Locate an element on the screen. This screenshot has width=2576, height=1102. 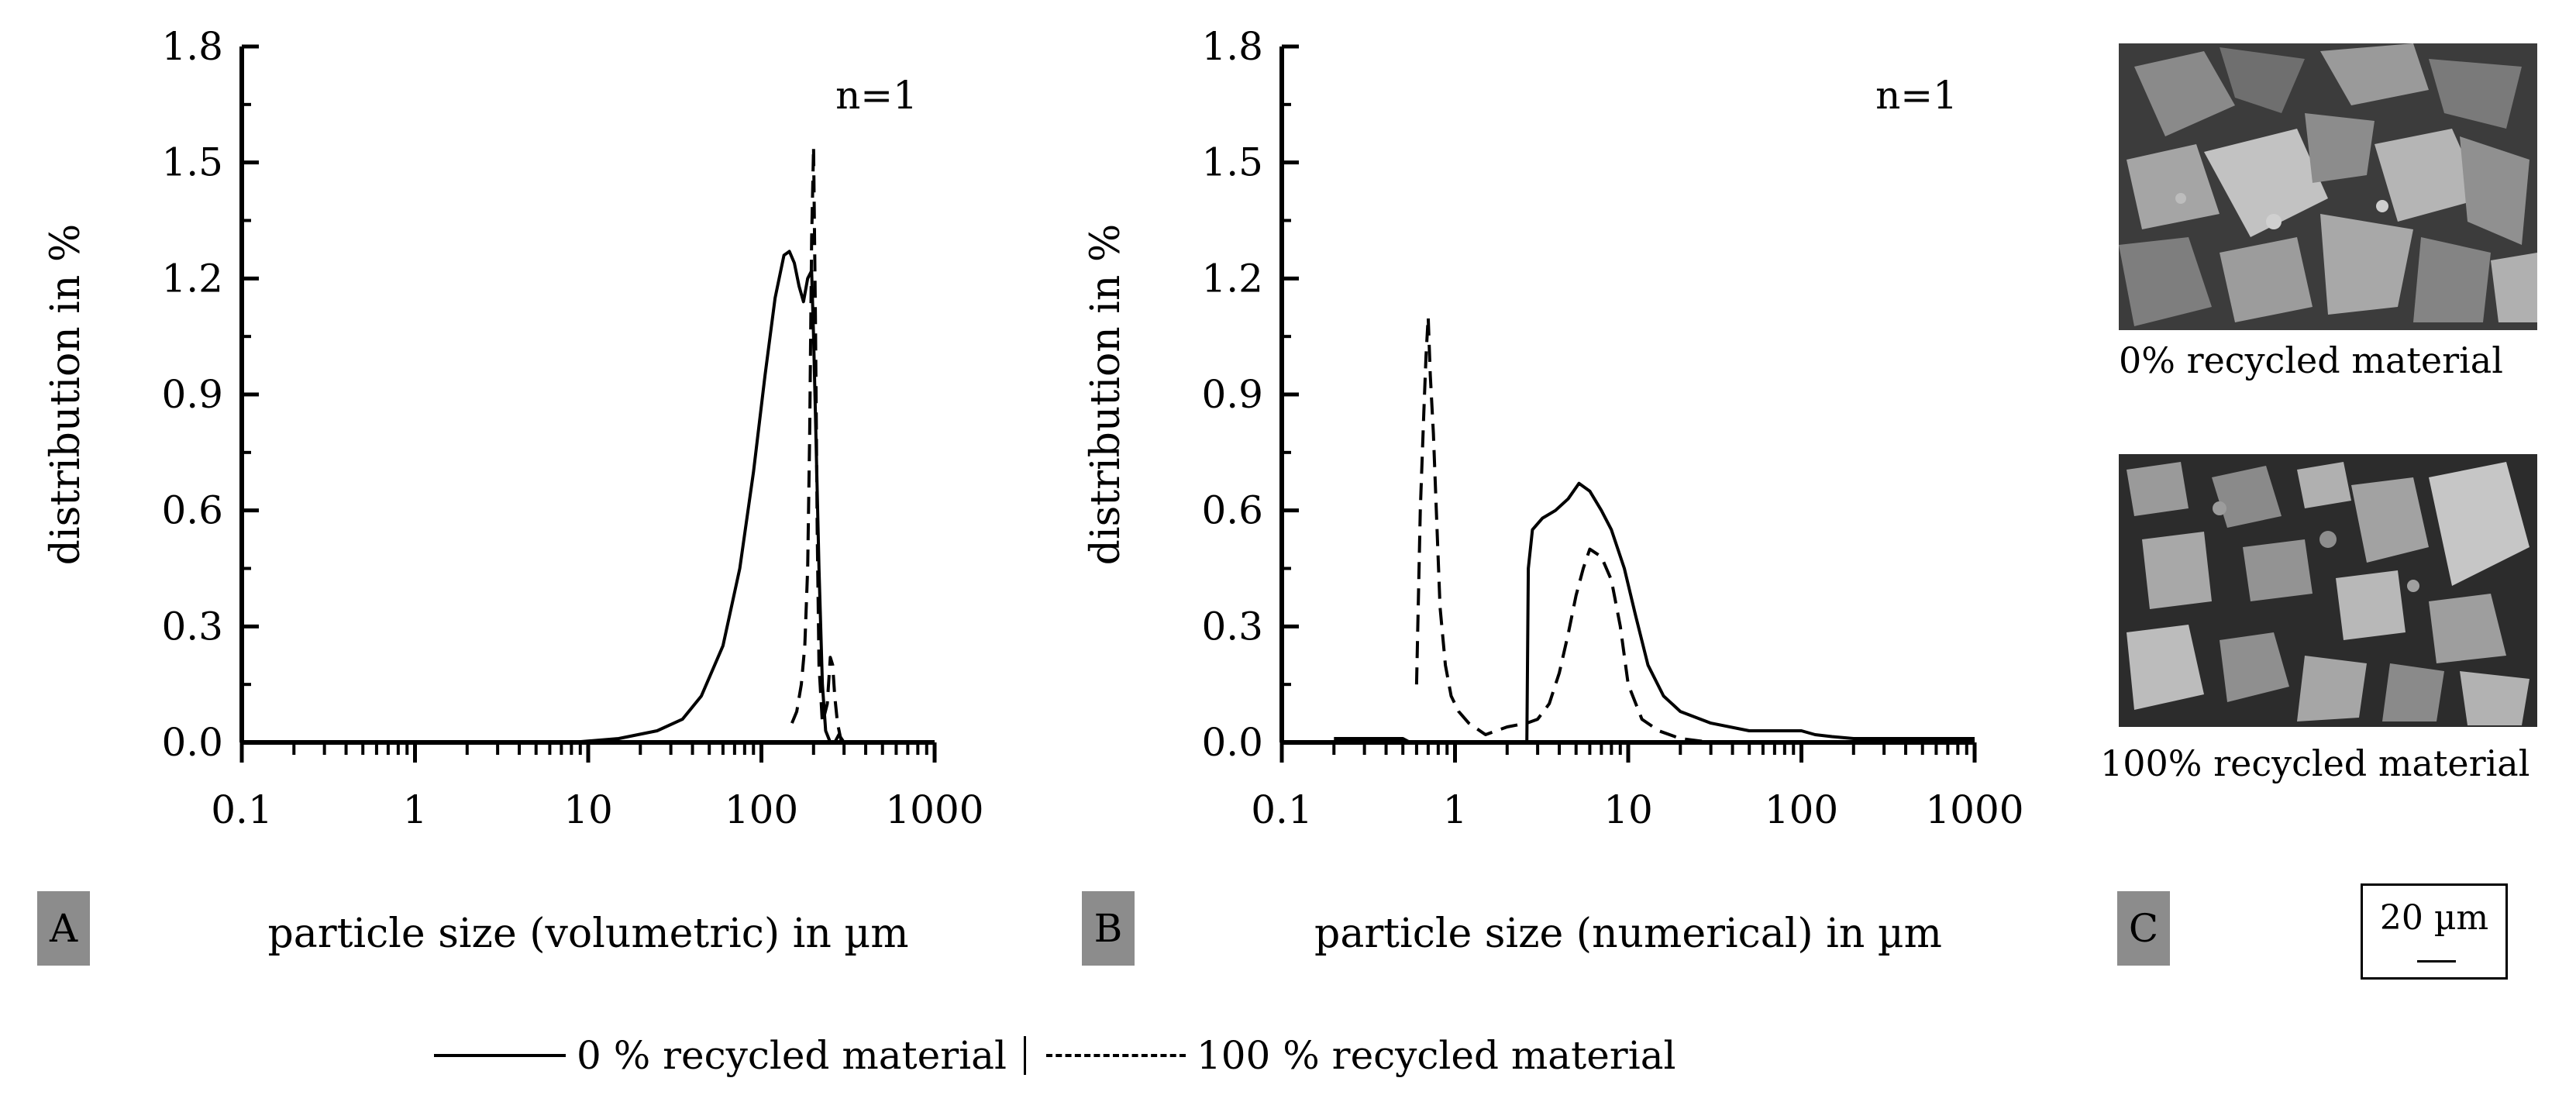
chart-a-series-100-percent is located at coordinates (816, 444).